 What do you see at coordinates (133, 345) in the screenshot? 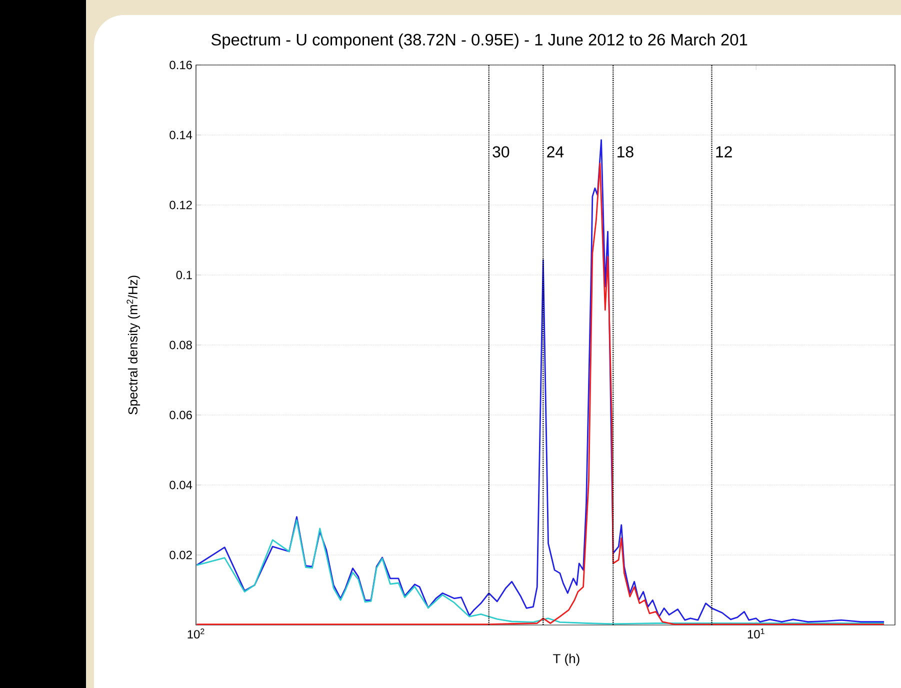
I see `y-axis-title: Spectral density (m$^{2}$/Hz)` at bounding box center [133, 345].